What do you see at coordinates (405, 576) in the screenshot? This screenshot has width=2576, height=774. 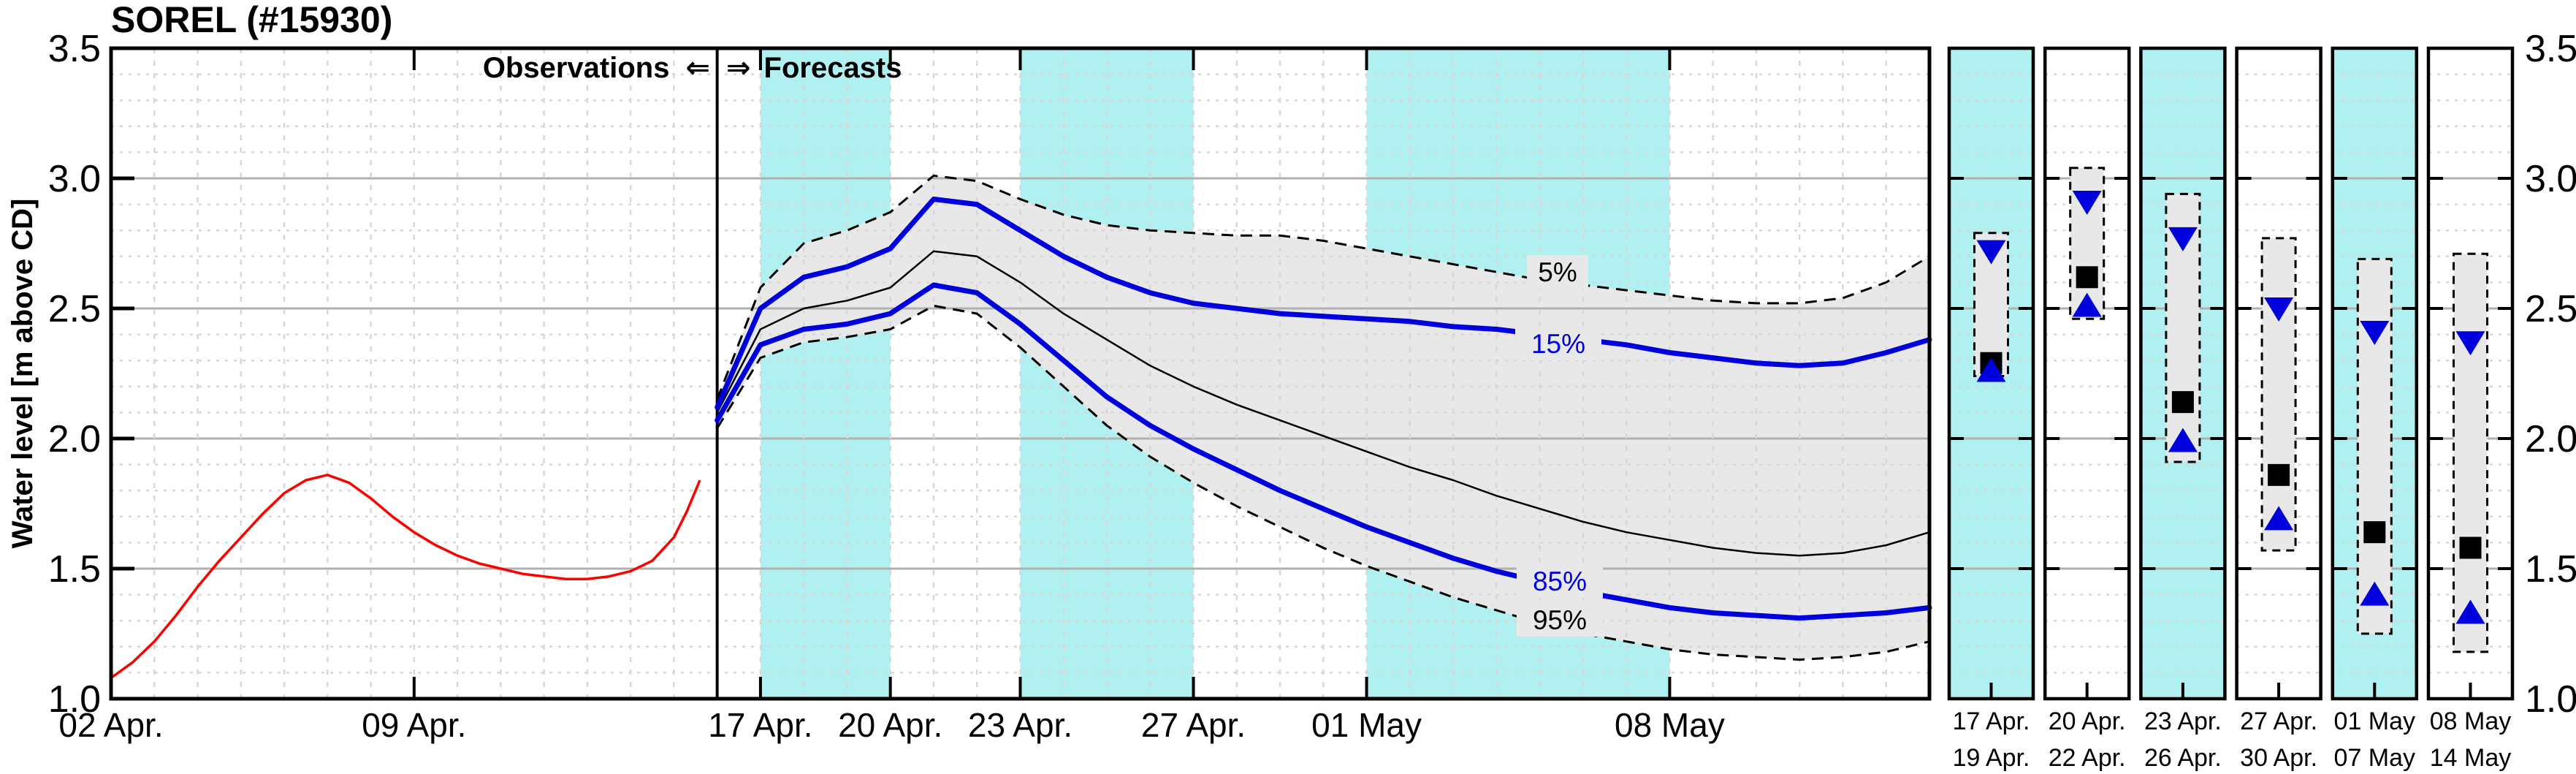 I see `observed-line` at bounding box center [405, 576].